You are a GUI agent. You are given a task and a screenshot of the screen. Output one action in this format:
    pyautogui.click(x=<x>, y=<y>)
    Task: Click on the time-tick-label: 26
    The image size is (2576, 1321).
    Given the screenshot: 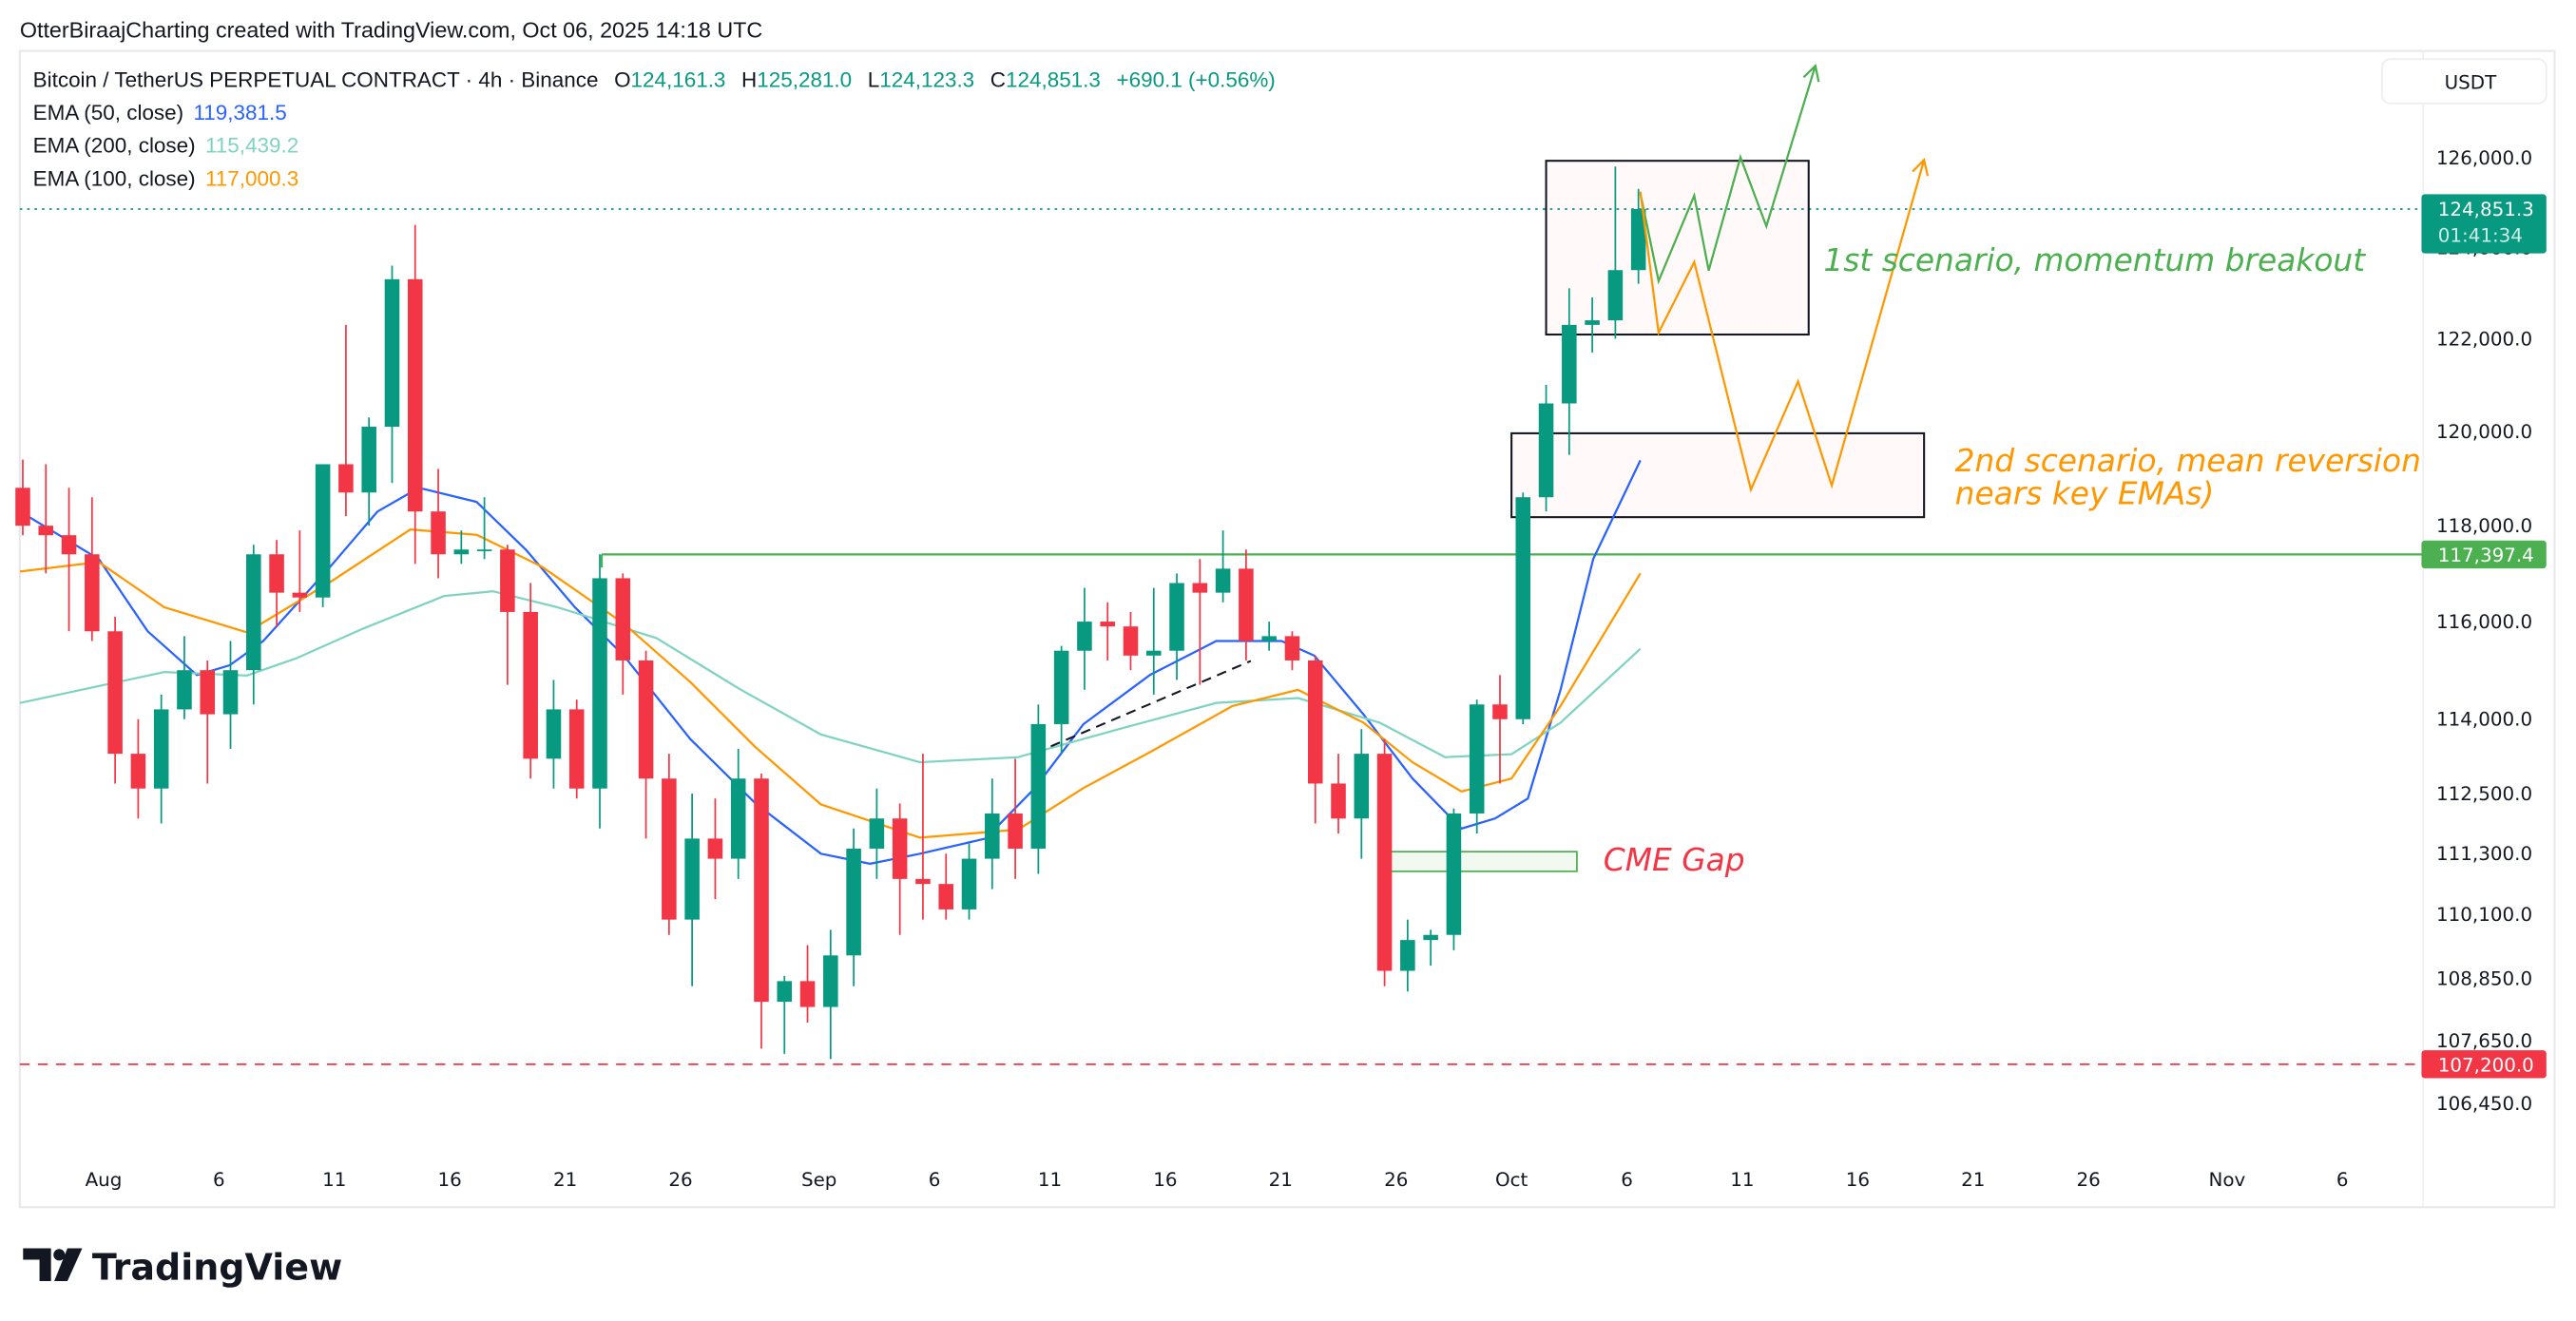 What is the action you would take?
    pyautogui.click(x=680, y=1180)
    